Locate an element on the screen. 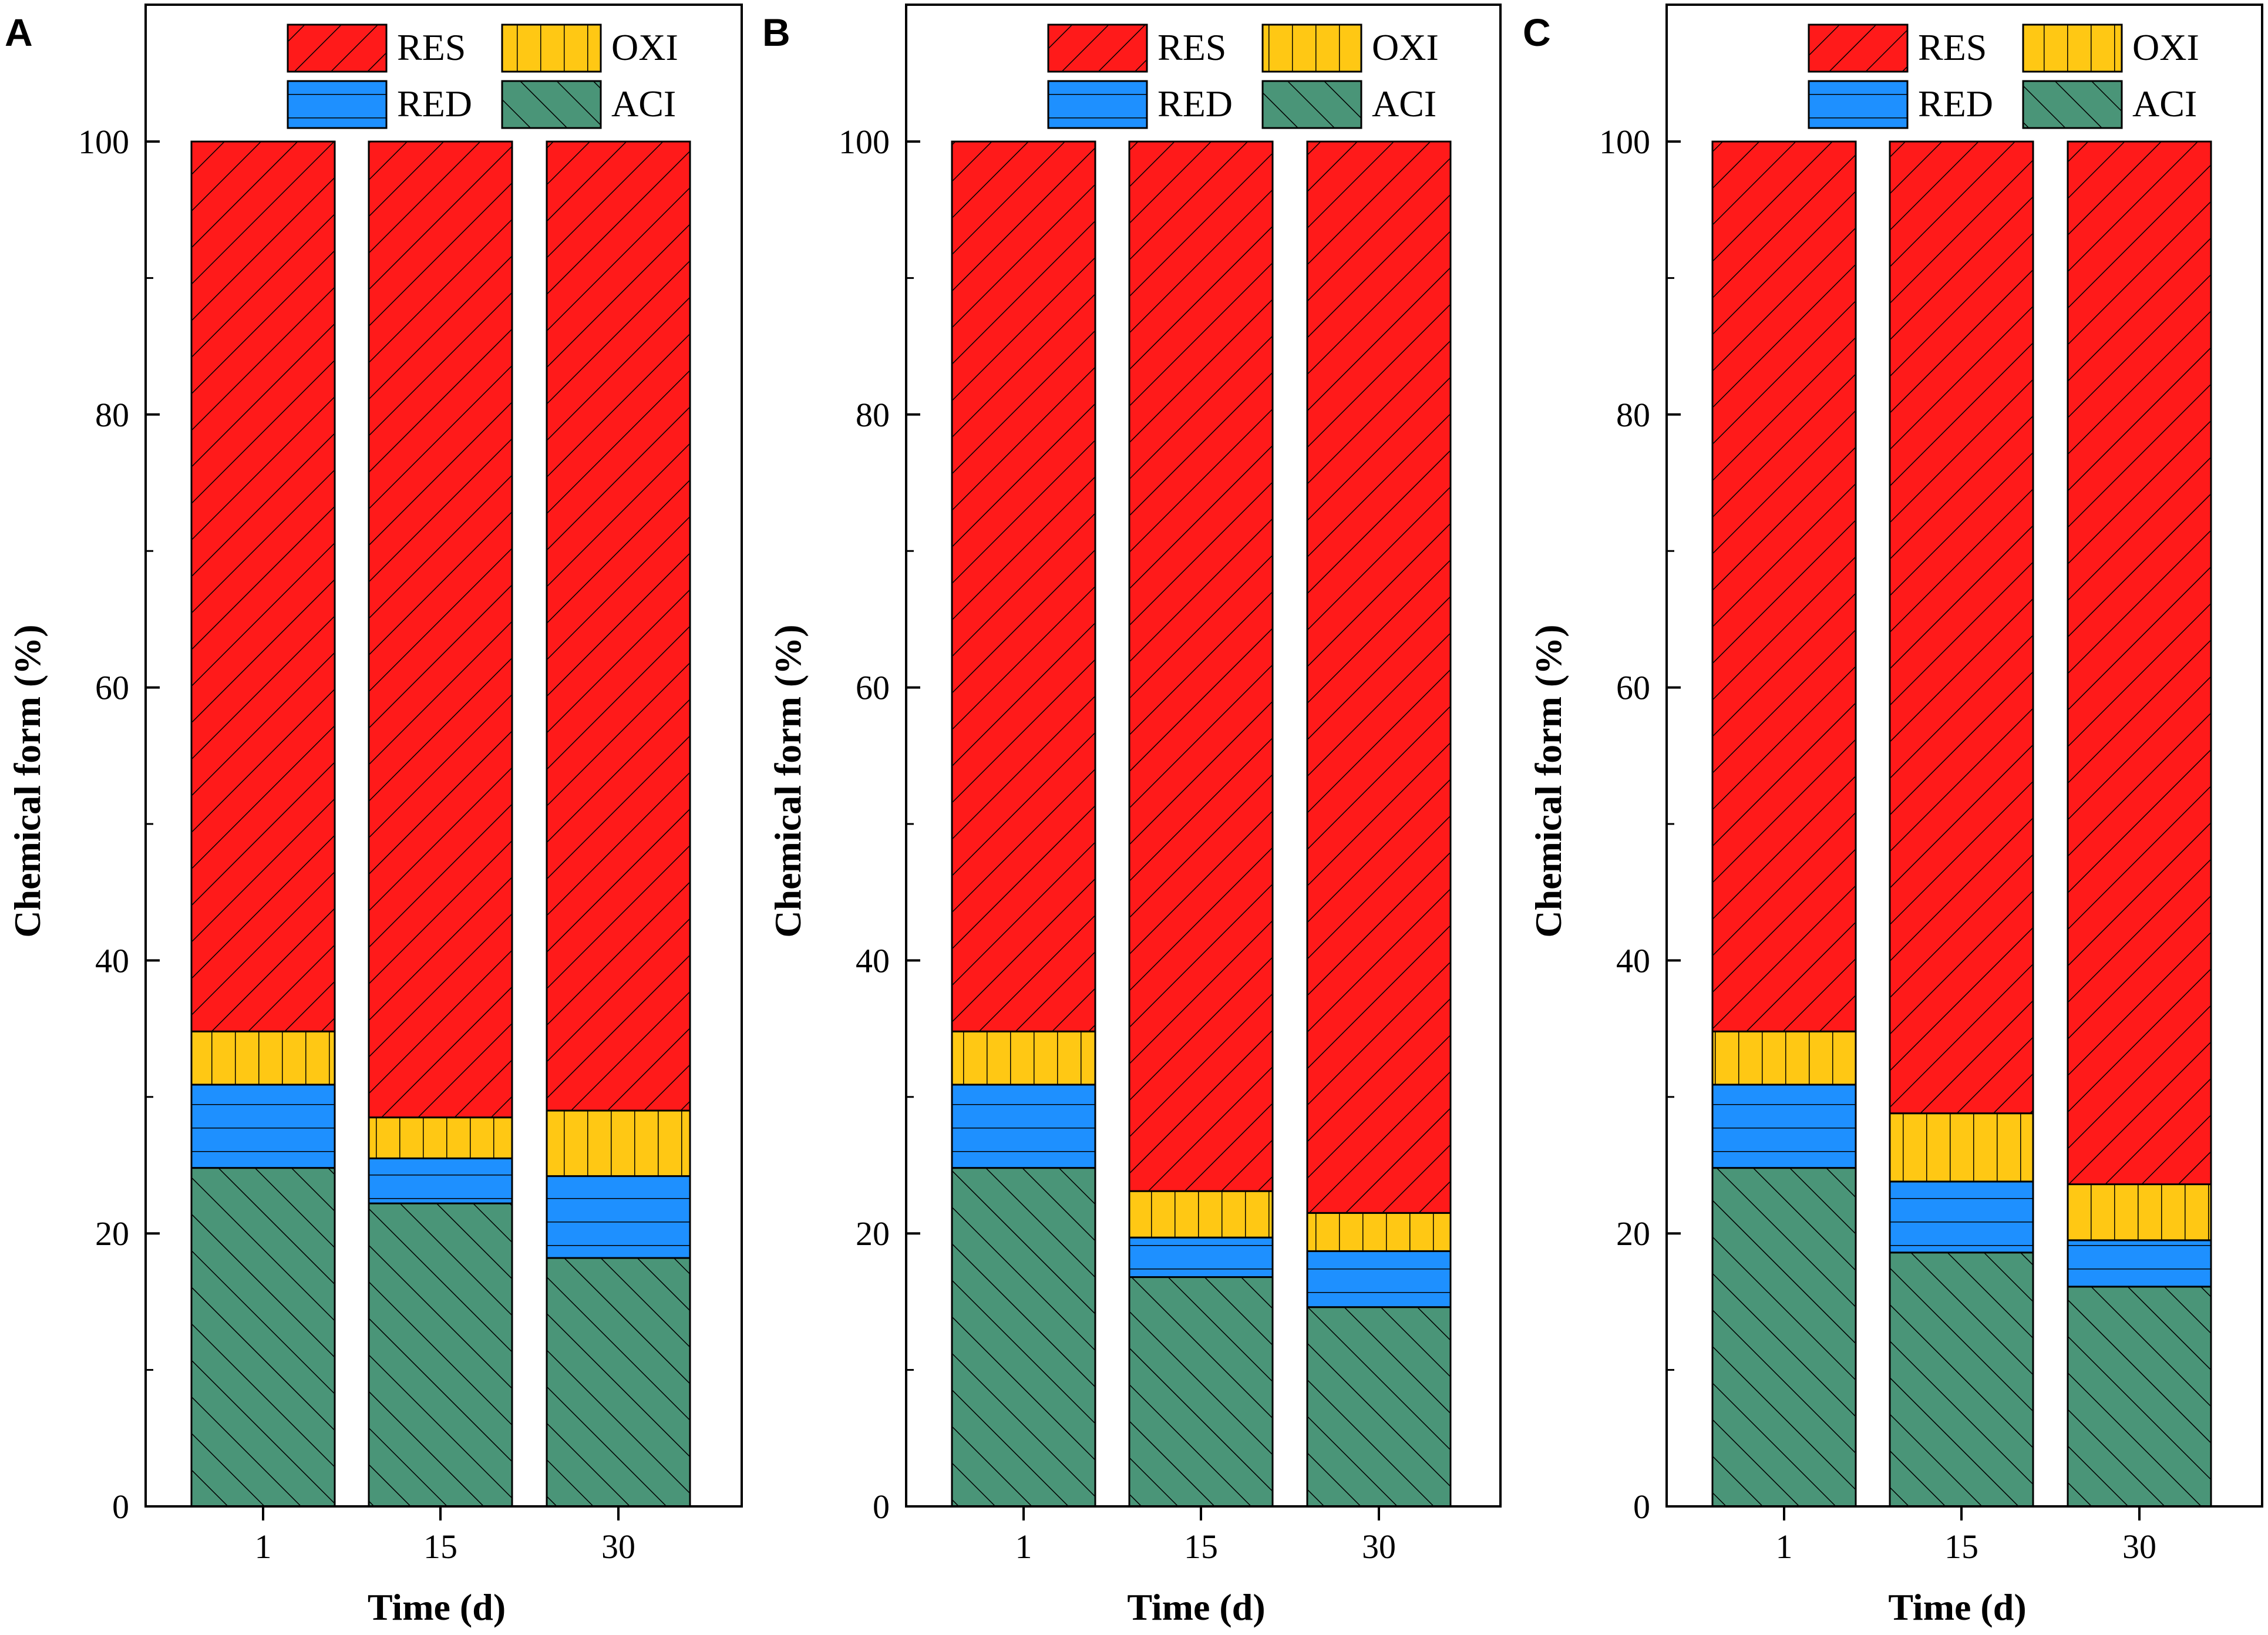 The height and width of the screenshot is (1635, 2268). panel-letter-c: C is located at coordinates (1537, 32).